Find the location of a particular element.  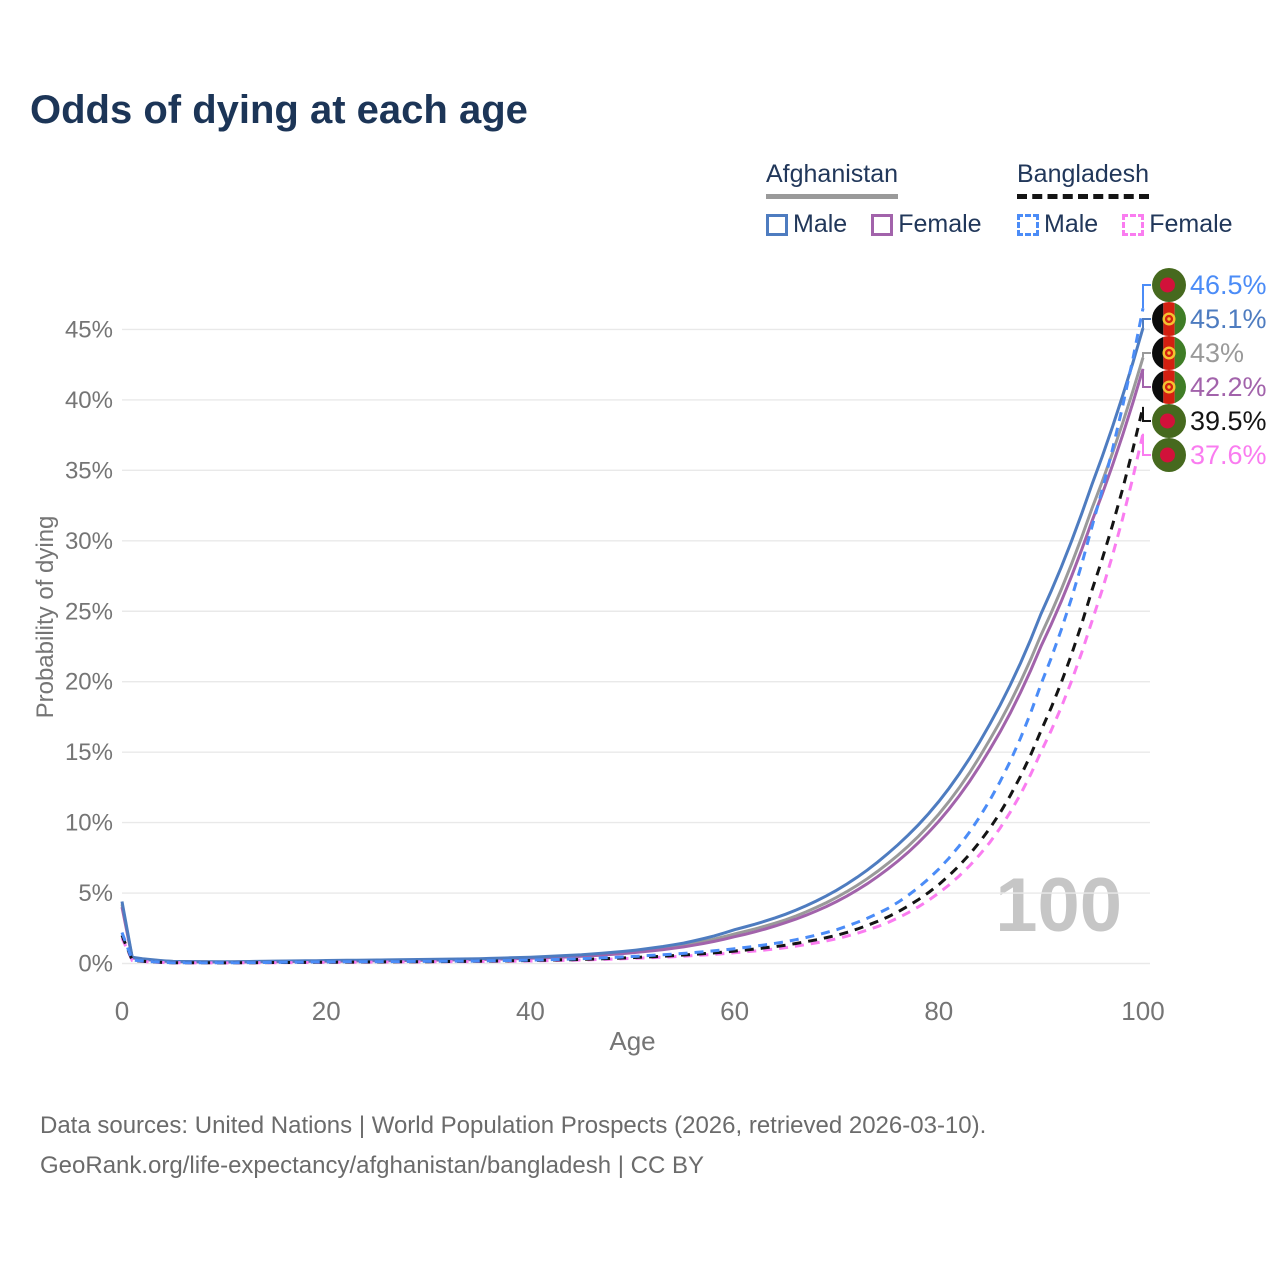

legend-group-bangladesh: Bangladesh Male Female is located at coordinates (1125, 199).